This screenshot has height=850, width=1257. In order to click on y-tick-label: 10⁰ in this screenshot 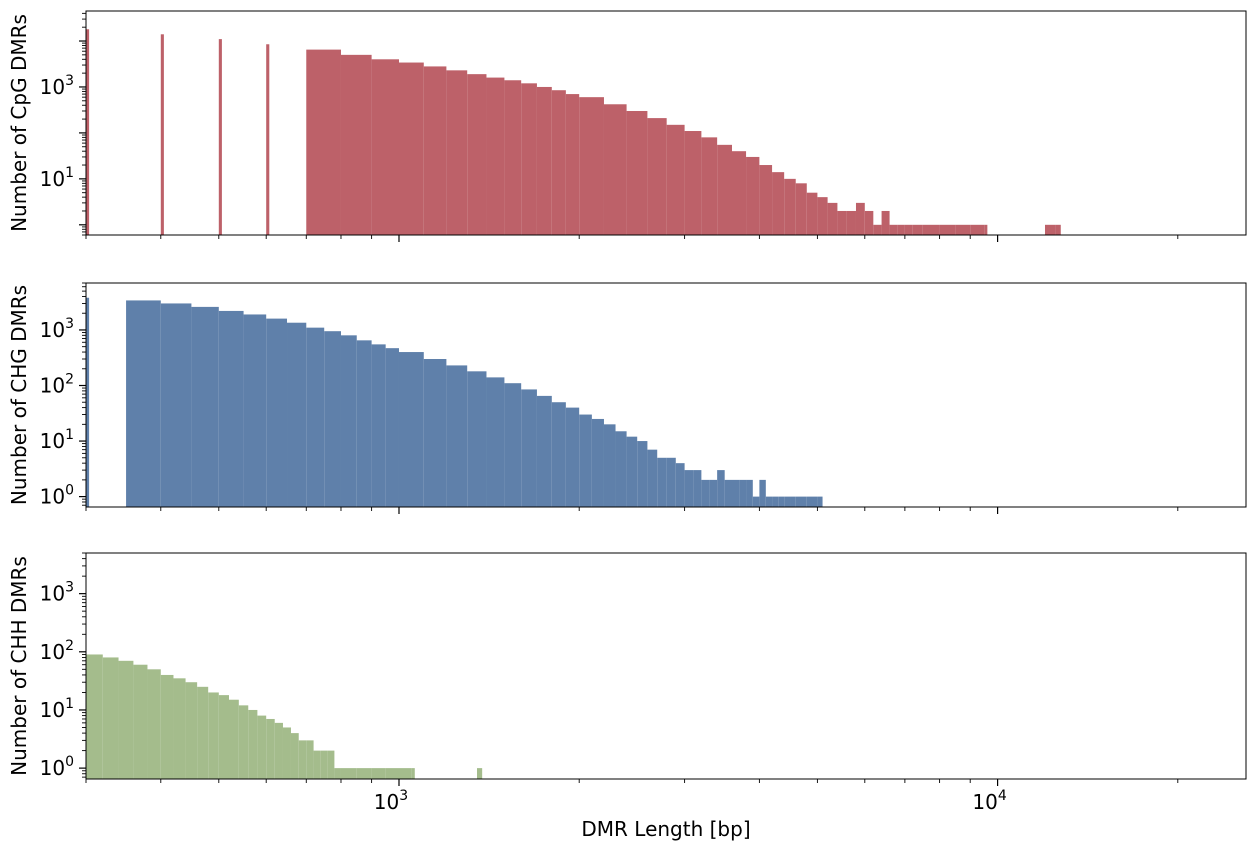, I will do `click(57, 496)`.